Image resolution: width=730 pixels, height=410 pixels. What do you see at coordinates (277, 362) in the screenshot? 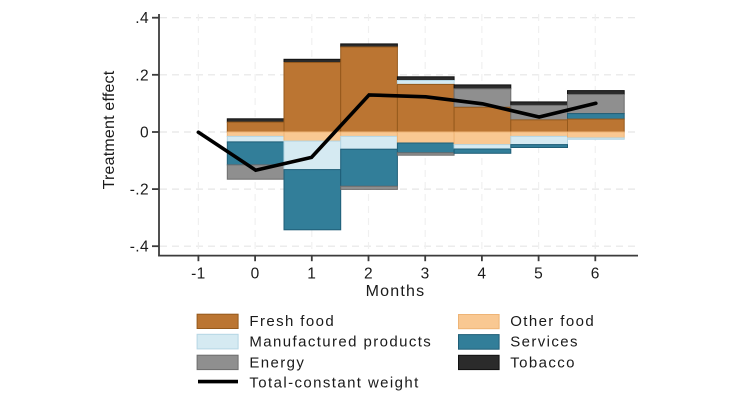
I see `svg-text: Energy` at bounding box center [277, 362].